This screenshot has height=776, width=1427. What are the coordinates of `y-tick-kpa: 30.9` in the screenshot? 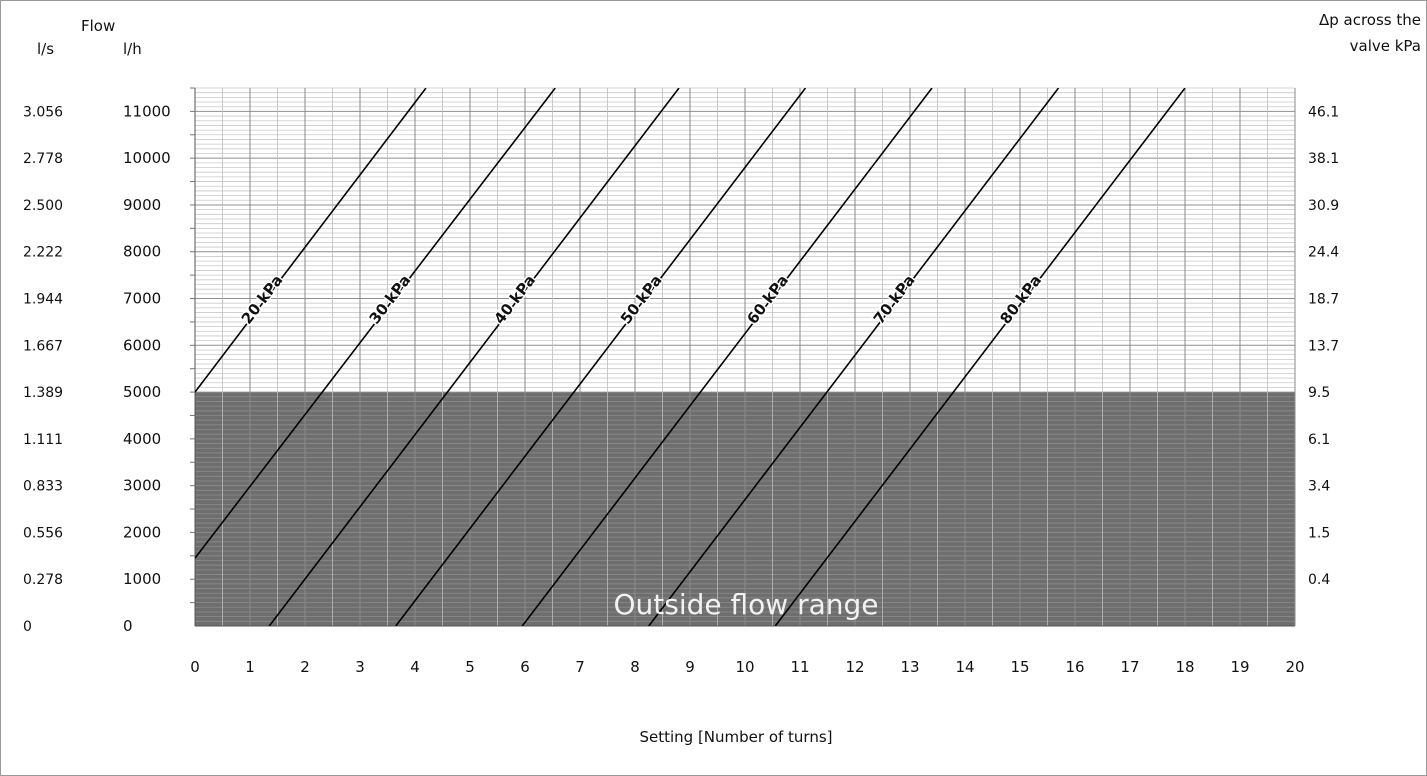 It's located at (1323, 206).